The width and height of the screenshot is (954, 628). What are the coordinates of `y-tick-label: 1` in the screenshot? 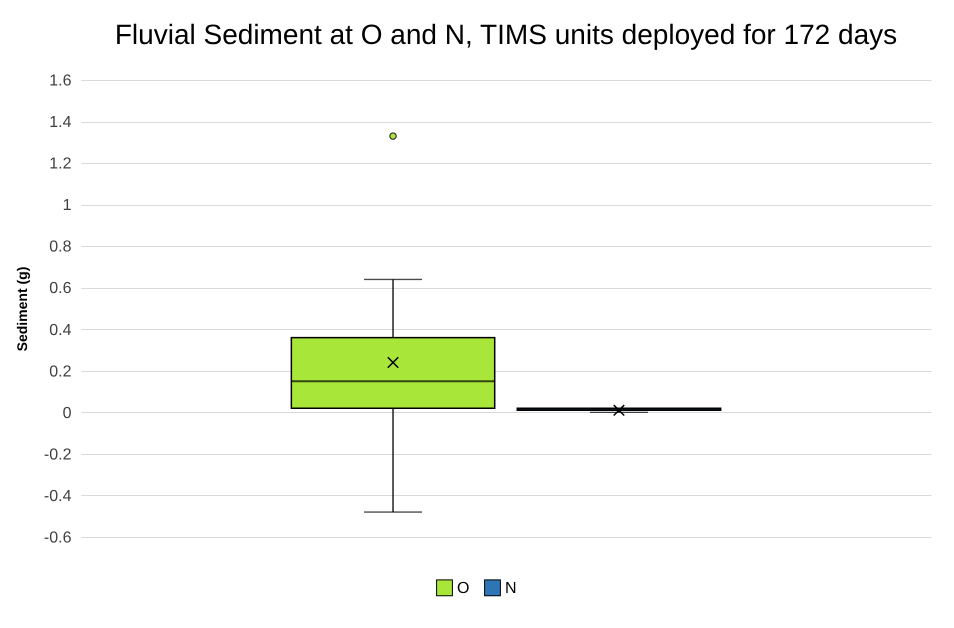 It's located at (67, 205).